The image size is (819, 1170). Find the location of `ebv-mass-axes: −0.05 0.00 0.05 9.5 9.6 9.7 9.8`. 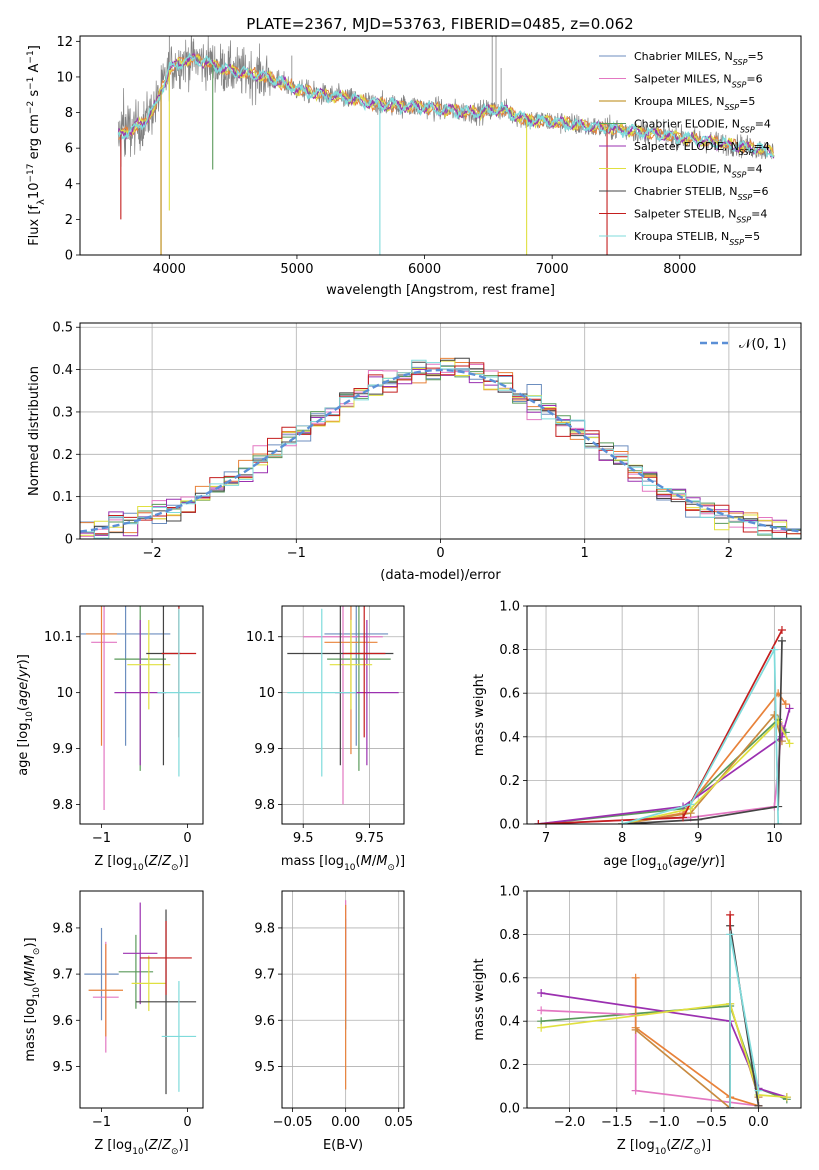

ebv-mass-axes: −0.05 0.00 0.05 9.5 9.6 9.7 9.8 is located at coordinates (333, 1010).